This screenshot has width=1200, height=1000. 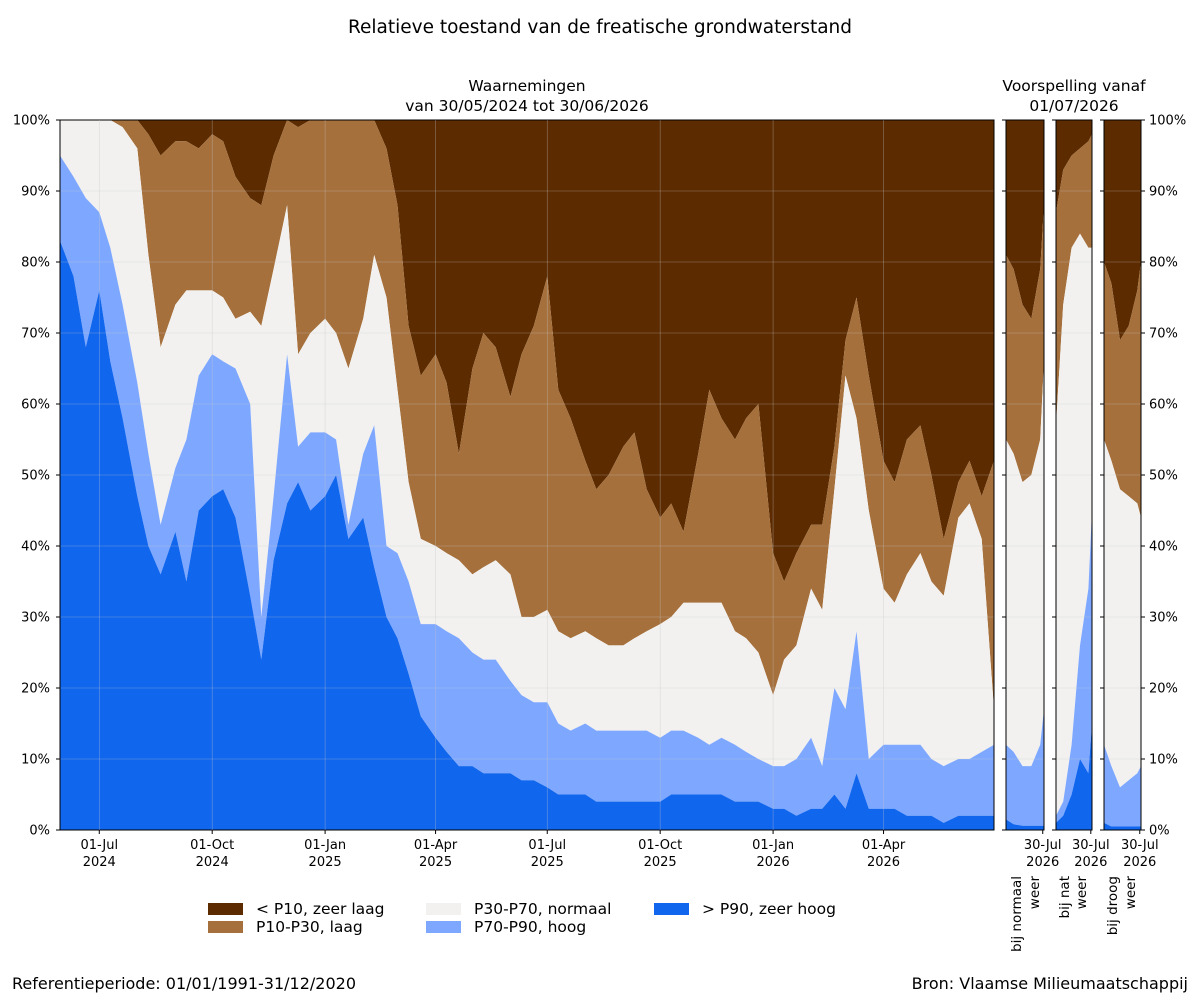 What do you see at coordinates (1025, 824) in the screenshot?
I see `forecast-normaal-band-zeer-hoog` at bounding box center [1025, 824].